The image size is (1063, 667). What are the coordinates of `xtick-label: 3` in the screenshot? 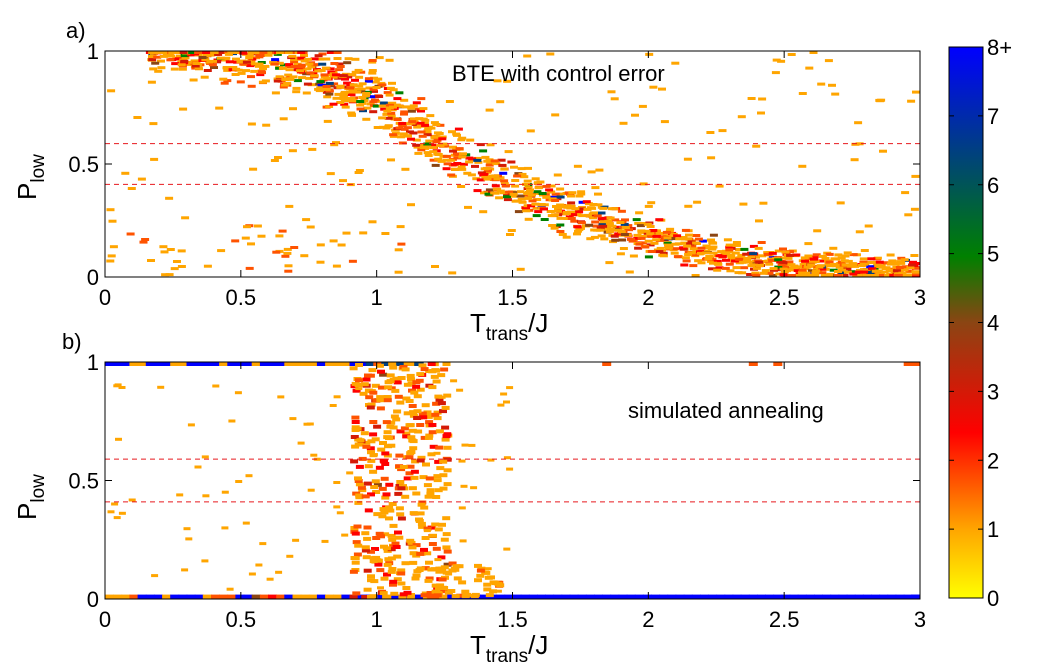 It's located at (920, 297).